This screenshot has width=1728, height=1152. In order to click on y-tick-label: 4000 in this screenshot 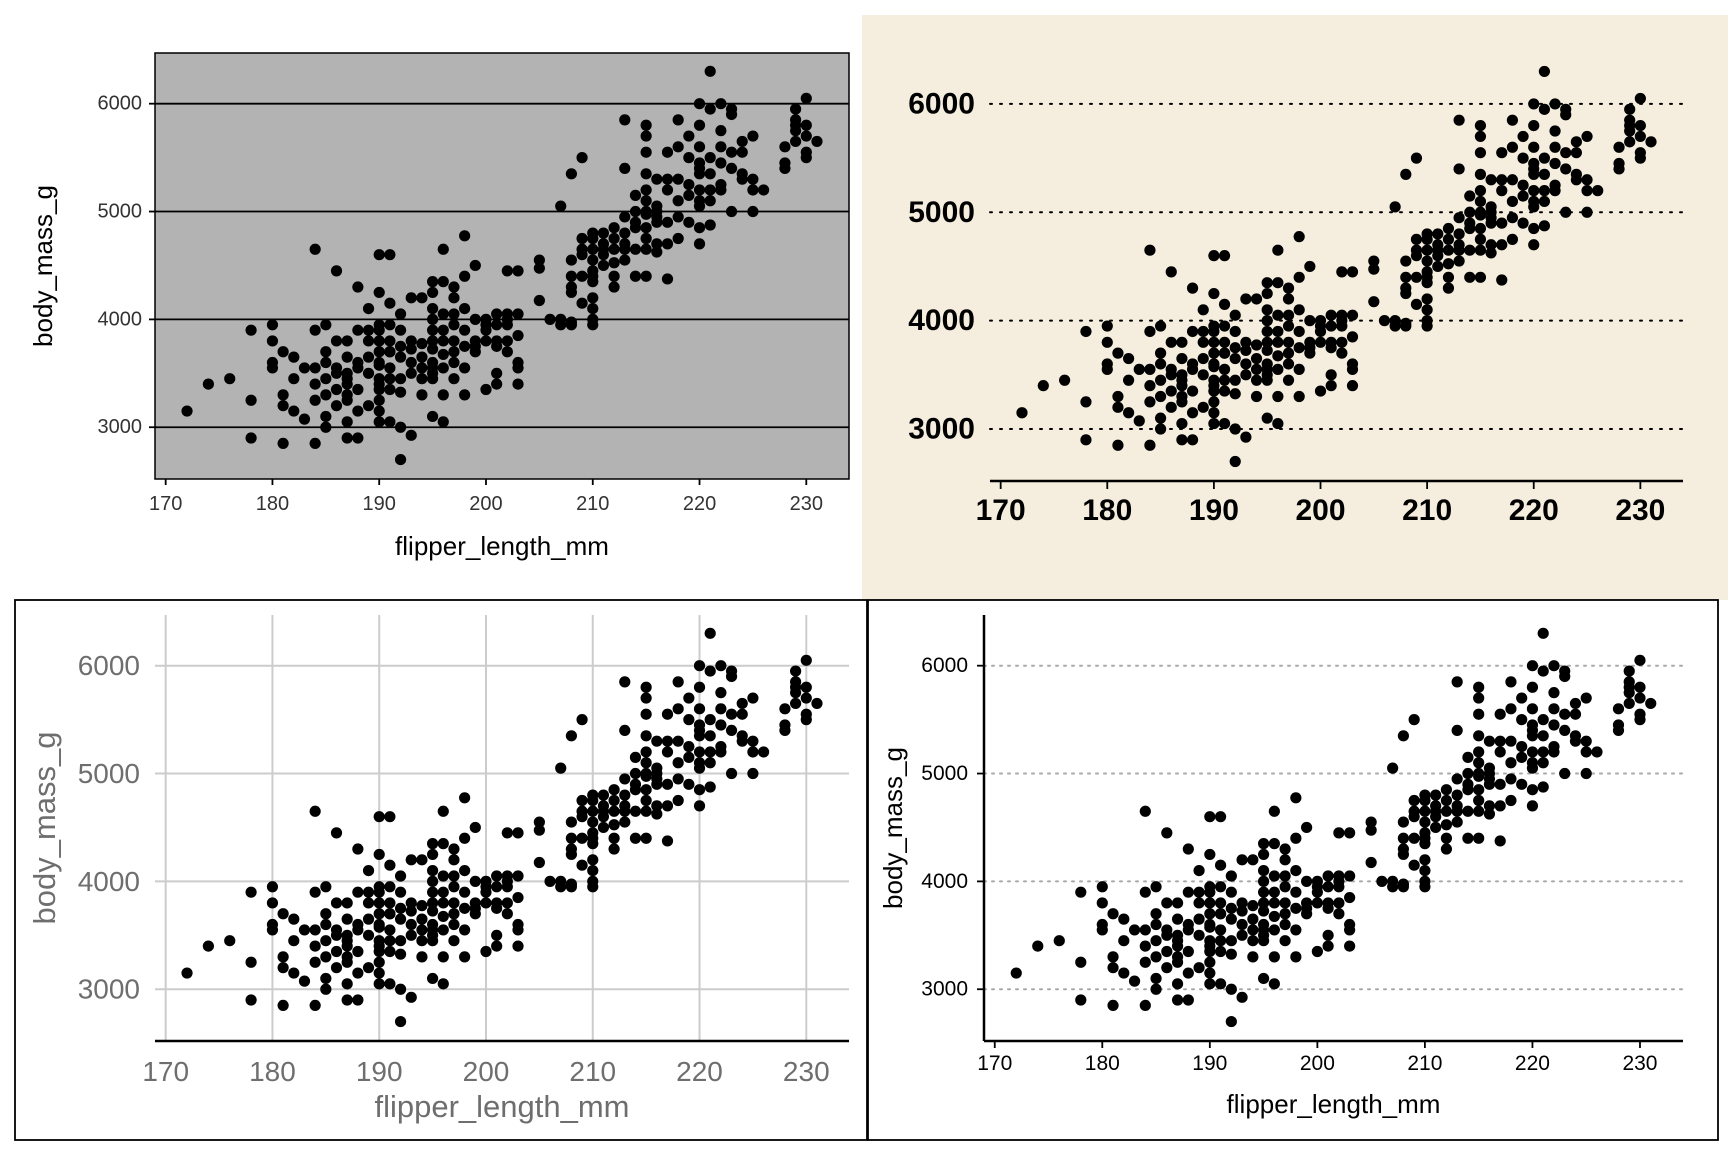, I will do `click(120, 319)`.